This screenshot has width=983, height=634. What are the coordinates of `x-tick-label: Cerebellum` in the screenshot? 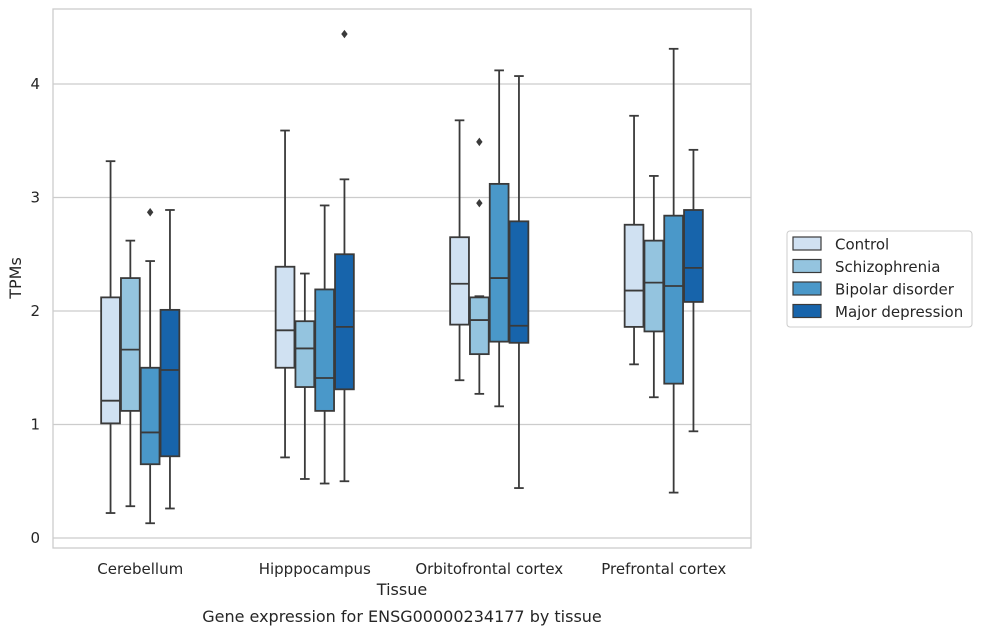 It's located at (140, 569).